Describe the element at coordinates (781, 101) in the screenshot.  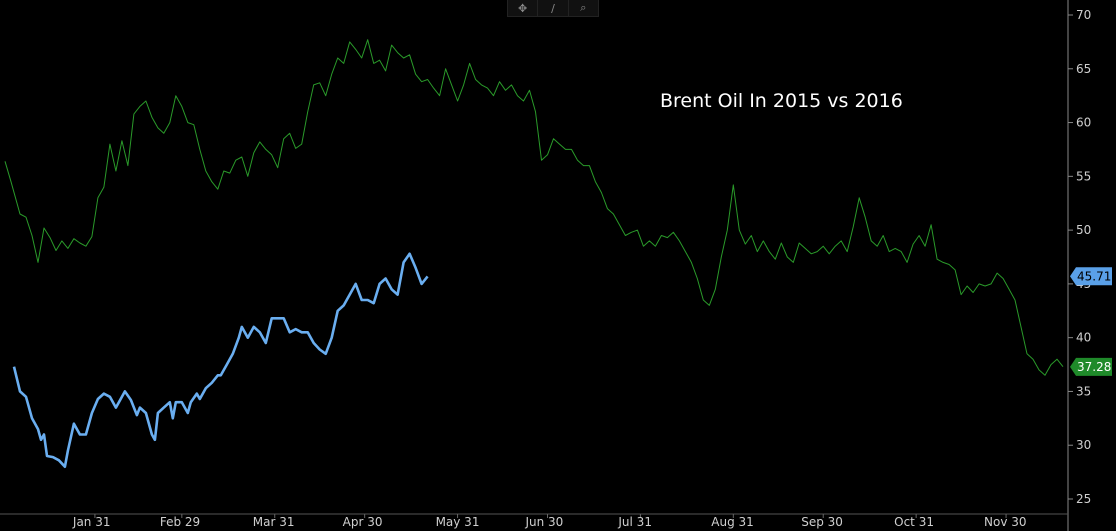
I see `chart-title: Brent Oil In 2015 vs 2016` at that location.